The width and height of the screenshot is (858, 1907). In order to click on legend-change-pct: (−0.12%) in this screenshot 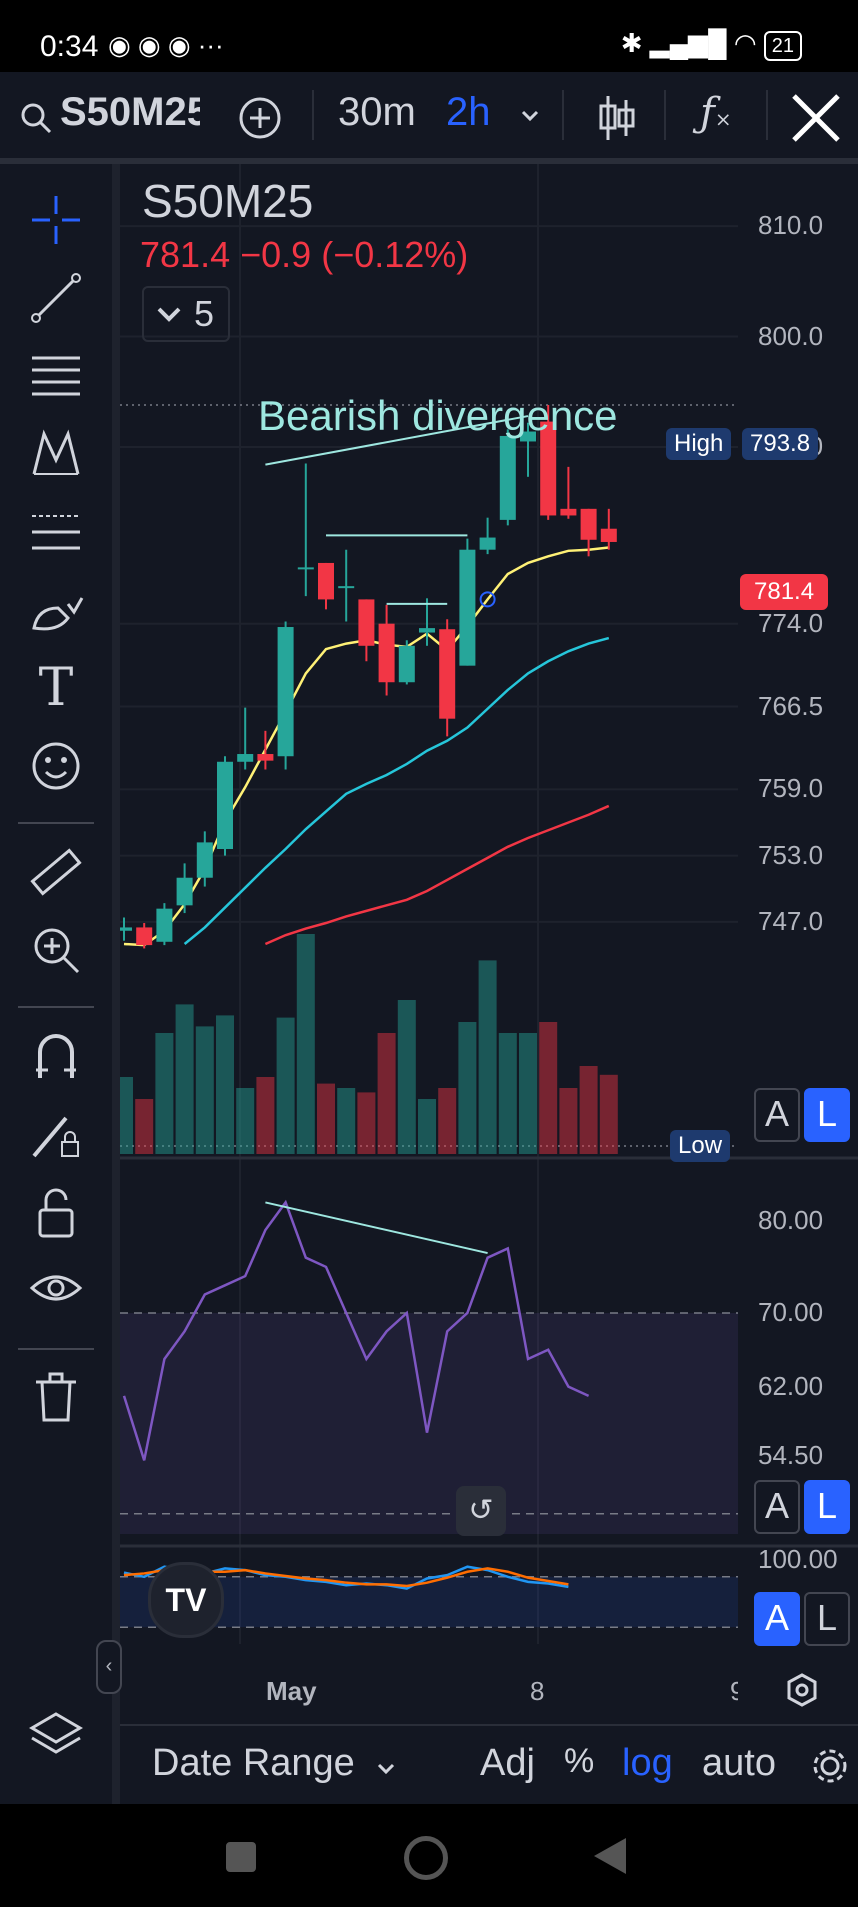, I will do `click(395, 254)`.